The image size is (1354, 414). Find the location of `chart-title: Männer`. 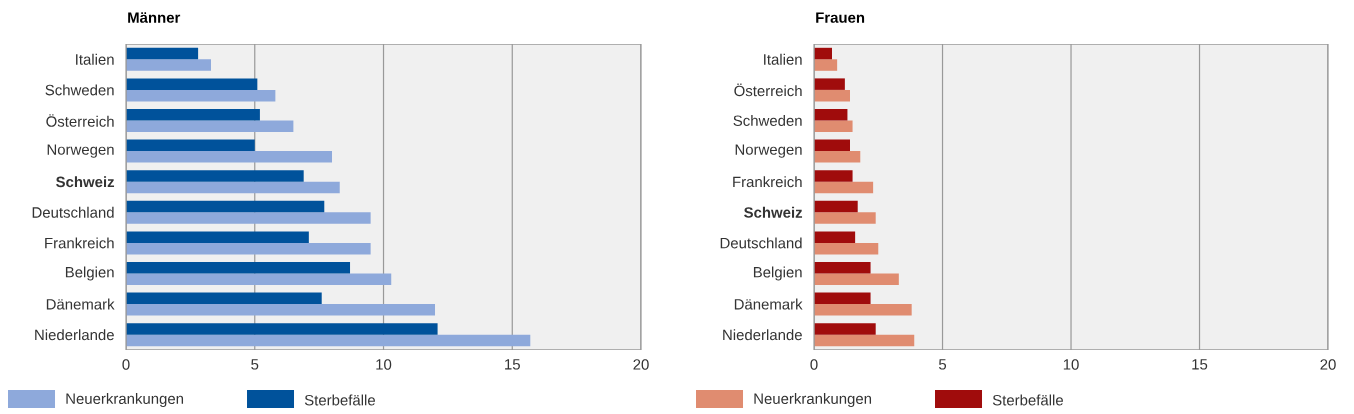

chart-title: Männer is located at coordinates (154, 17).